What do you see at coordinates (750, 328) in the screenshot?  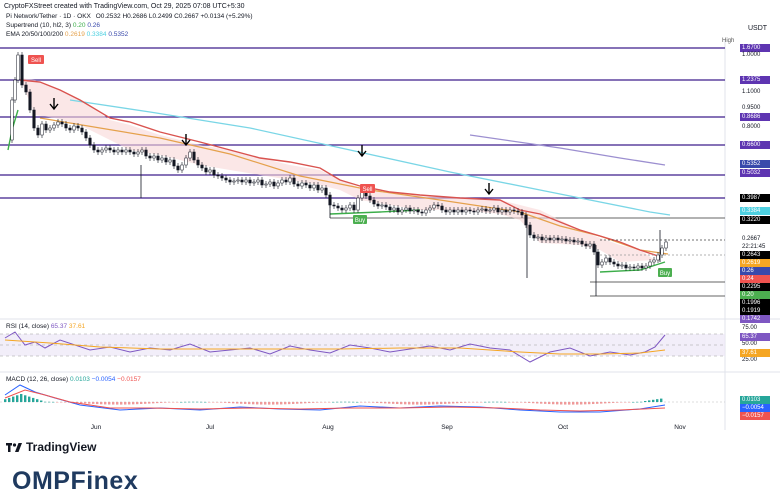 I see `rsi-tick: 75.00` at bounding box center [750, 328].